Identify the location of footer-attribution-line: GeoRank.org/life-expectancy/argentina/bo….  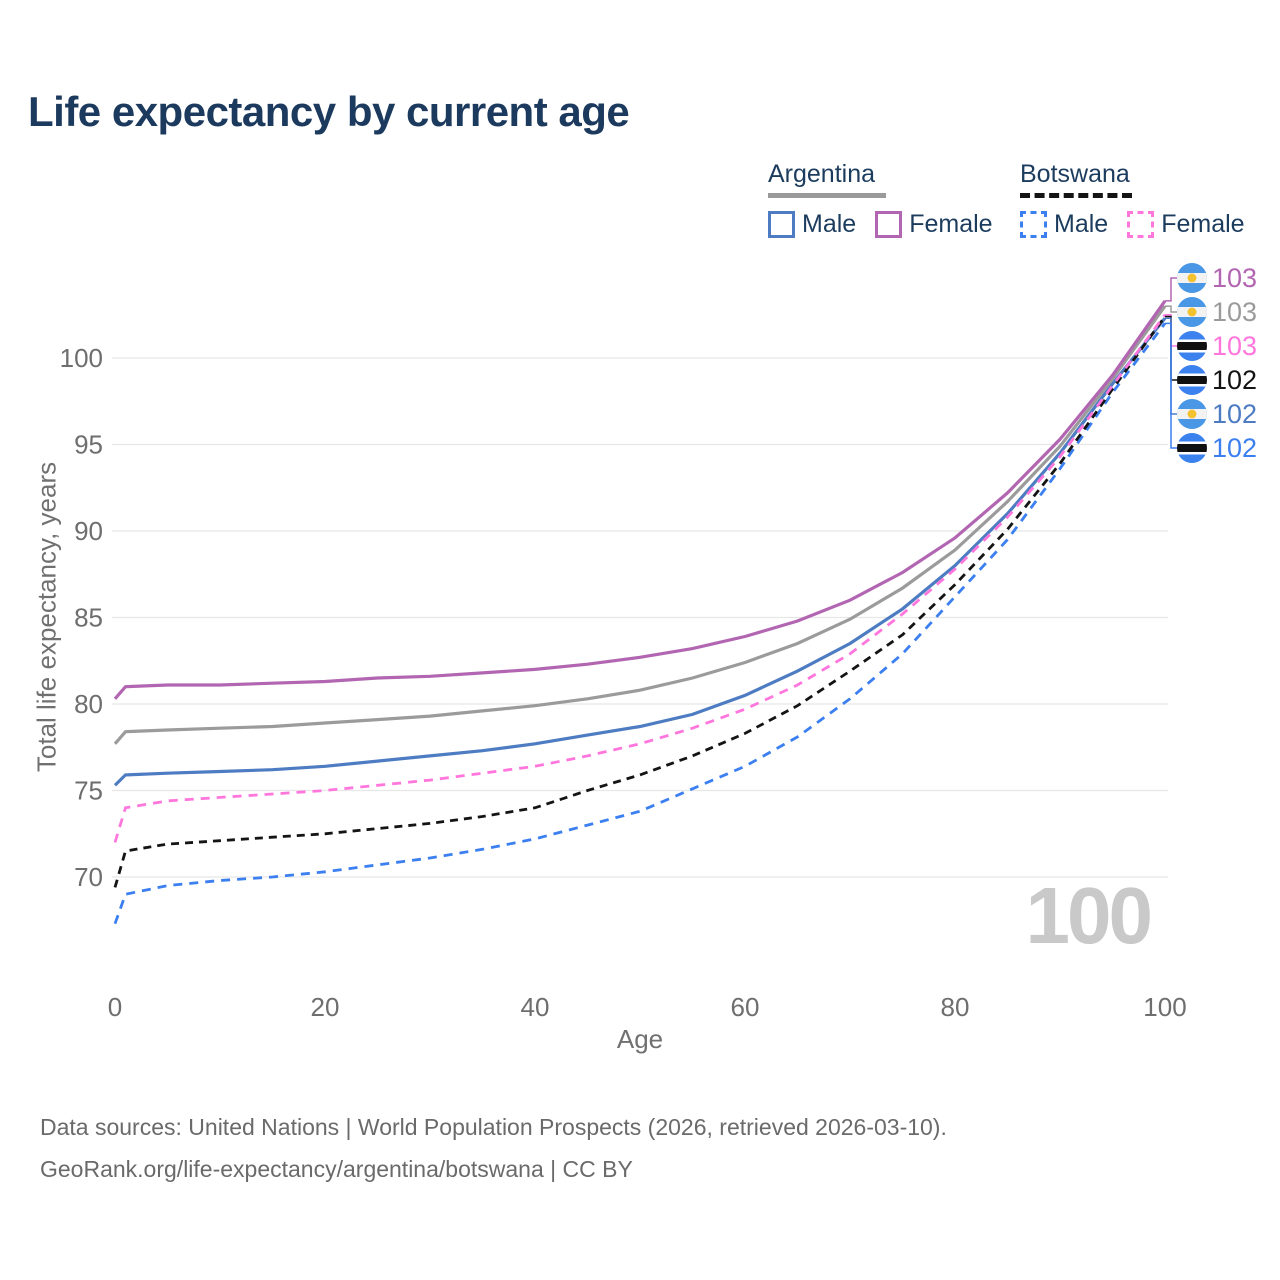
(336, 1169).